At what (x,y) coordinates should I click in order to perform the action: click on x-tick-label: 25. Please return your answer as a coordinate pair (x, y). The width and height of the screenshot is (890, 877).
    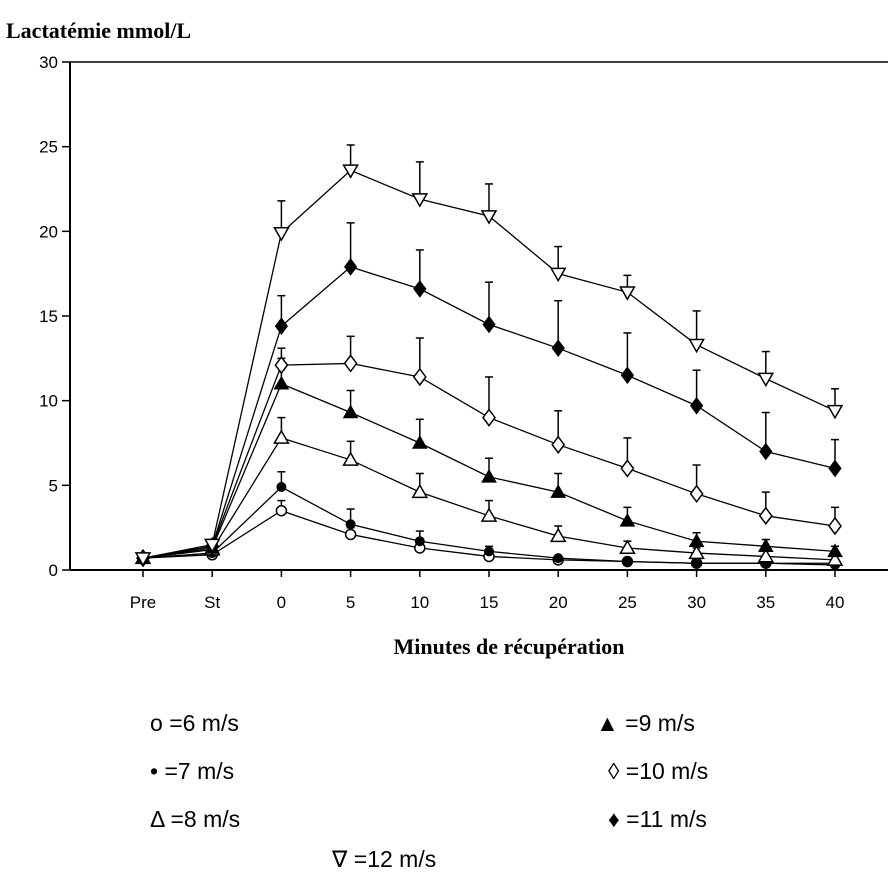
    Looking at the image, I should click on (627, 602).